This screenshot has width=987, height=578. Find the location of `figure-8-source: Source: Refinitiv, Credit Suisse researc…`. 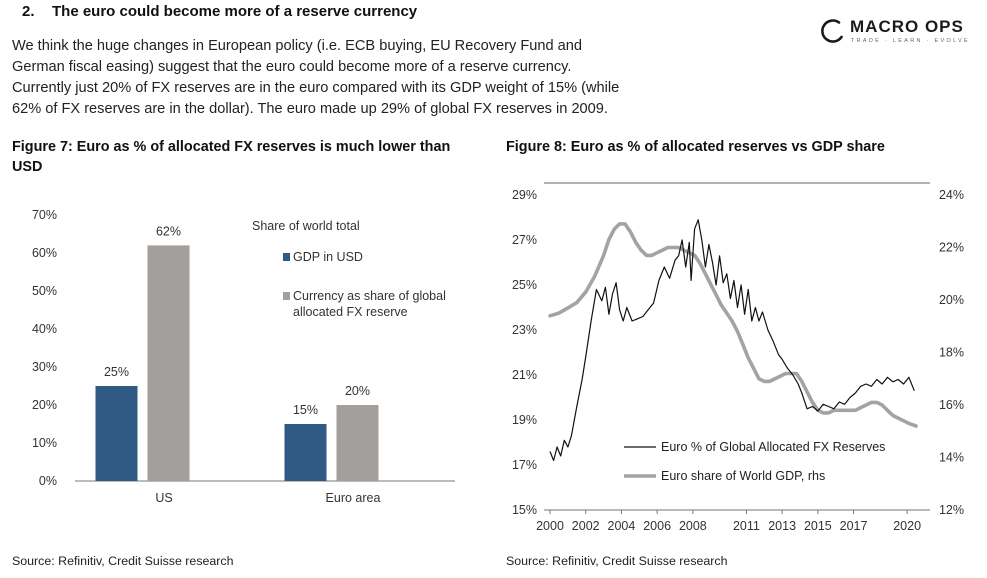

figure-8-source: Source: Refinitiv, Credit Suisse researc… is located at coordinates (617, 561).